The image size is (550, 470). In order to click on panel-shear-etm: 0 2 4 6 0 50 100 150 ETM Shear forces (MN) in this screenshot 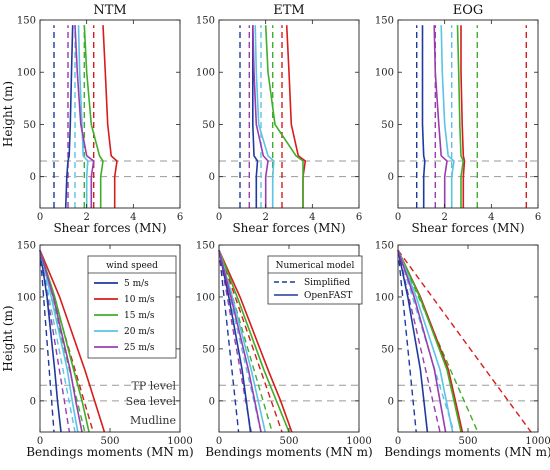, I will do `click(279, 119)`.